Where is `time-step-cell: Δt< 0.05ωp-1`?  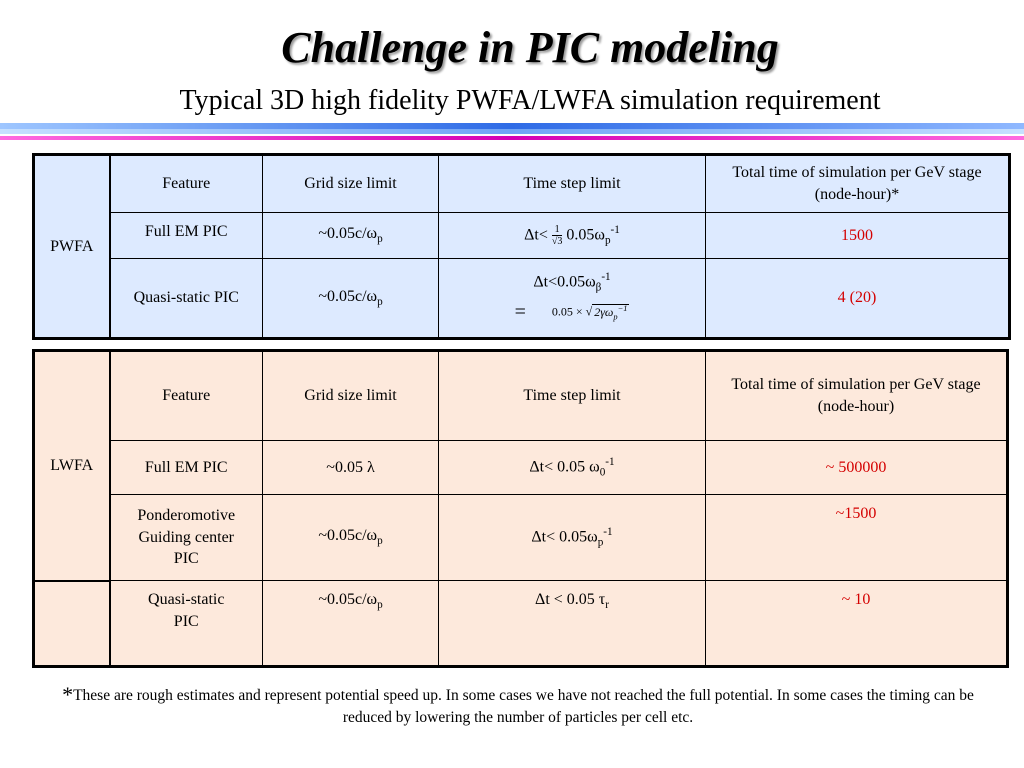
time-step-cell: Δt< 0.05ωp-1 is located at coordinates (572, 537).